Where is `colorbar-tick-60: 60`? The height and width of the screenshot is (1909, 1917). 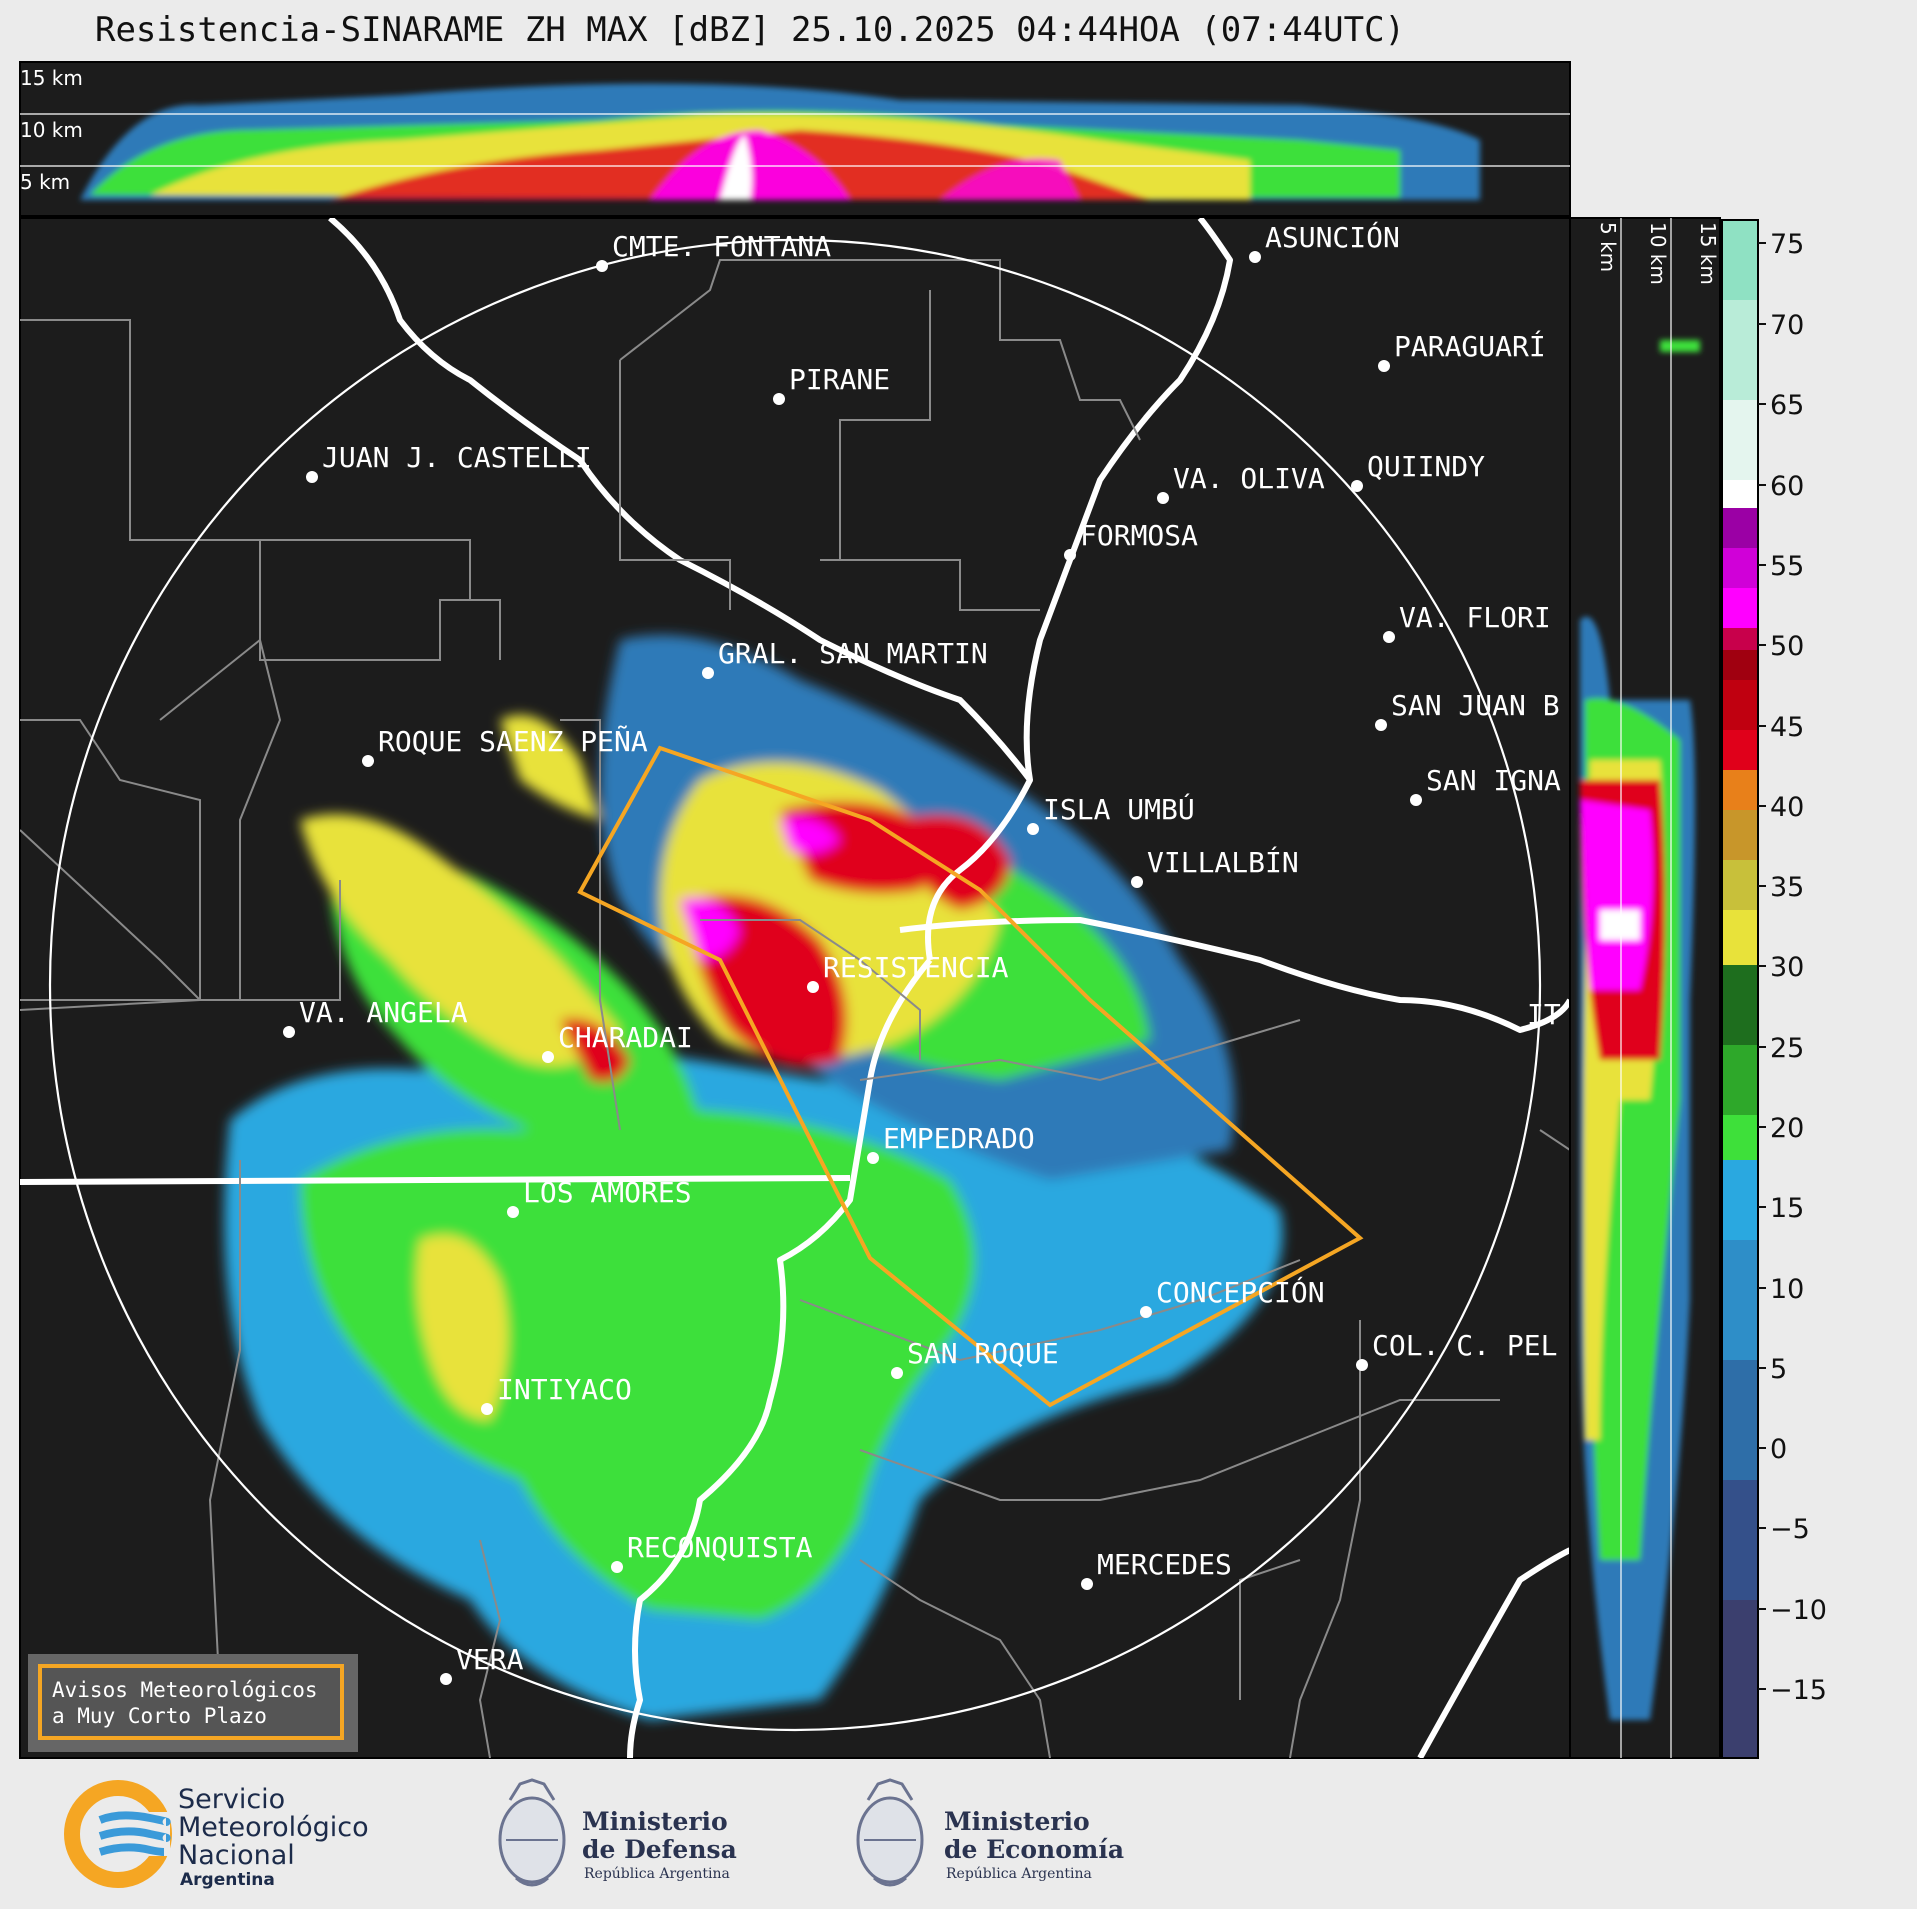 colorbar-tick-60: 60 is located at coordinates (1787, 486).